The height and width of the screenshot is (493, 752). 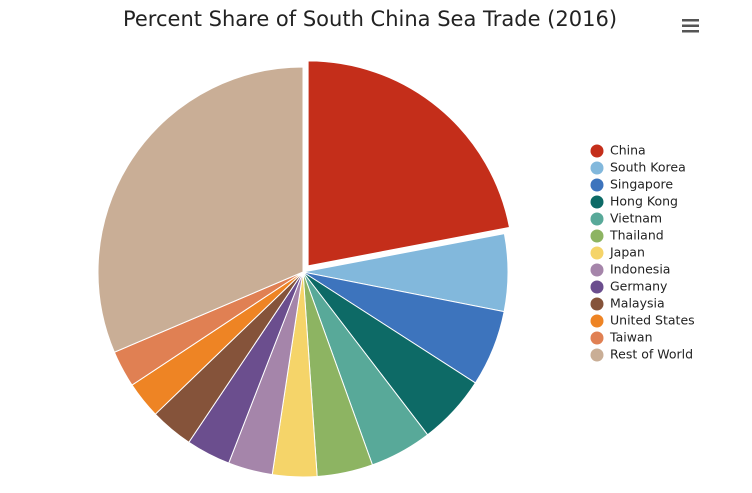 I want to click on legend-label: Rest of World, so click(x=651, y=354).